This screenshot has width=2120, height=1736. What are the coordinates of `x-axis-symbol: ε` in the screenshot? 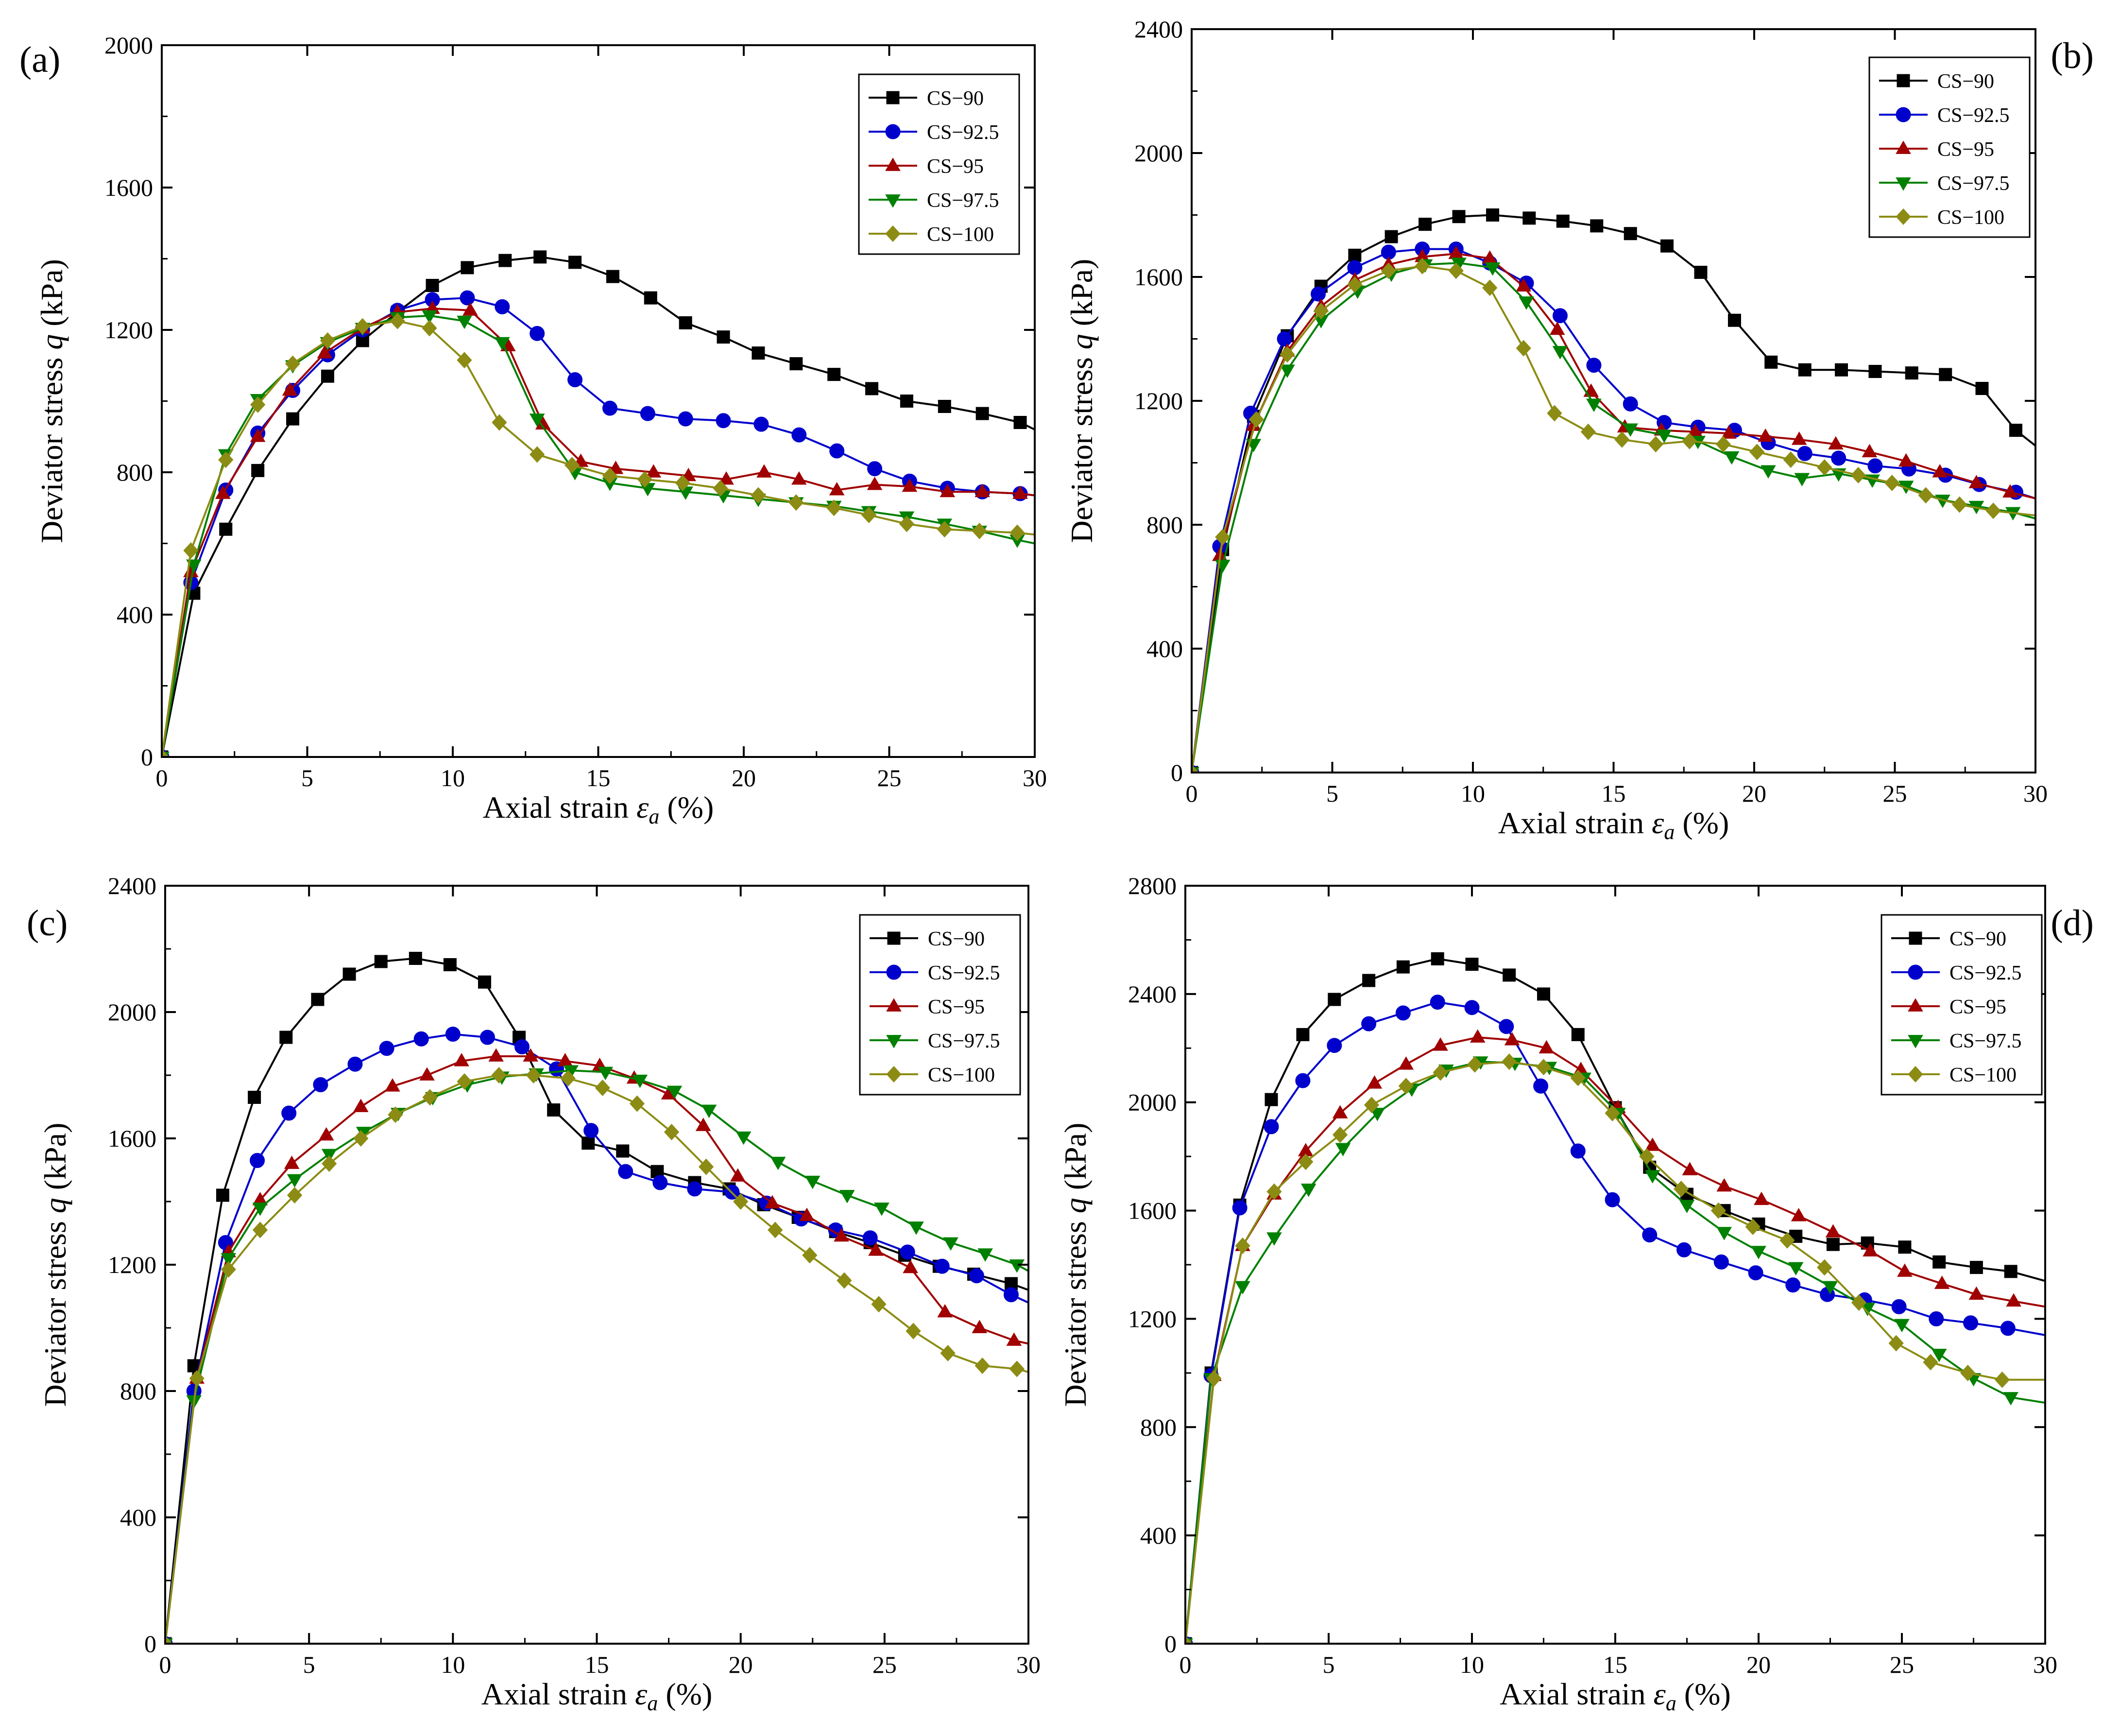 It's located at (1658, 823).